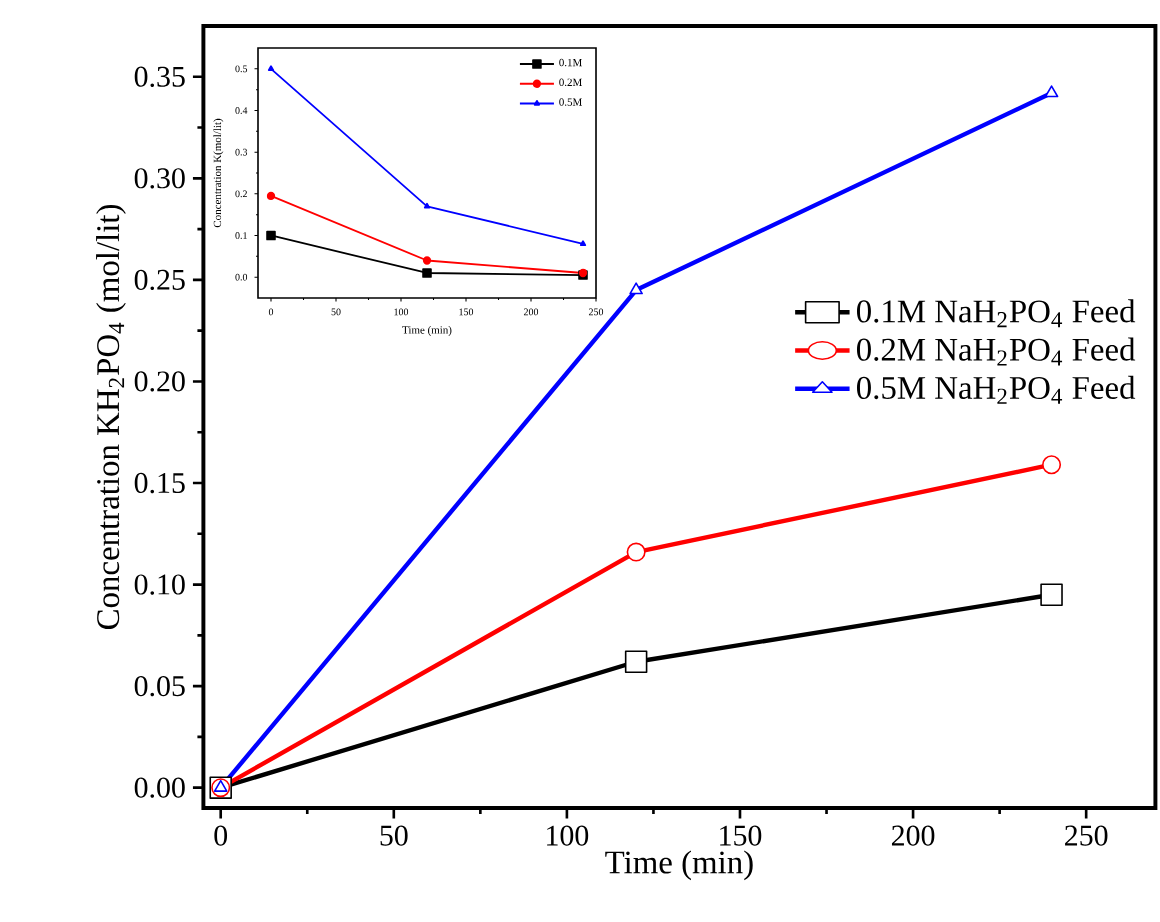 The width and height of the screenshot is (1160, 922). What do you see at coordinates (159, 280) in the screenshot?
I see `y-tick-label: 0.25` at bounding box center [159, 280].